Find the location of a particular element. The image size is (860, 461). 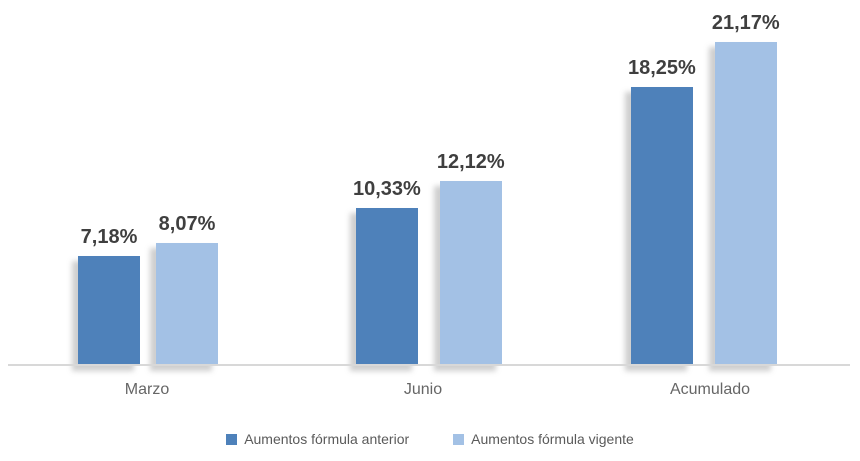

legend-label: Aumentos fórmula vigente is located at coordinates (552, 439).